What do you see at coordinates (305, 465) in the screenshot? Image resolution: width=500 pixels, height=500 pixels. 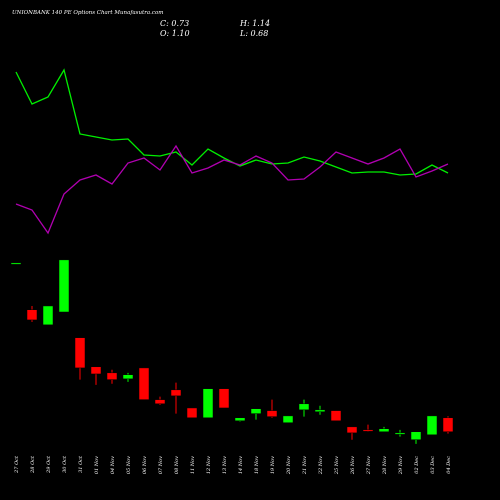 I see `x-tick-label: 21 Nov` at bounding box center [305, 465].